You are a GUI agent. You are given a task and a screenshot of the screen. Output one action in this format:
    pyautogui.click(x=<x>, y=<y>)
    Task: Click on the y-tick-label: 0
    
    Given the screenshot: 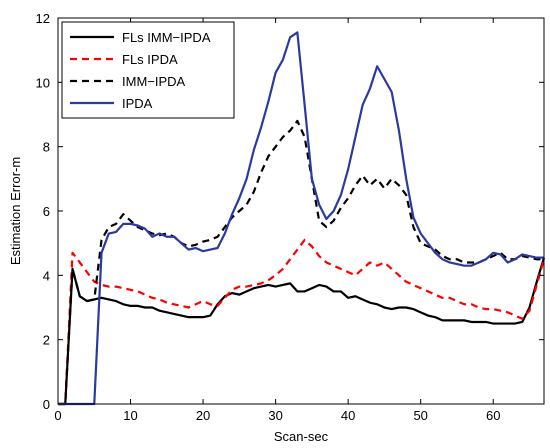 What is the action you would take?
    pyautogui.click(x=46, y=404)
    